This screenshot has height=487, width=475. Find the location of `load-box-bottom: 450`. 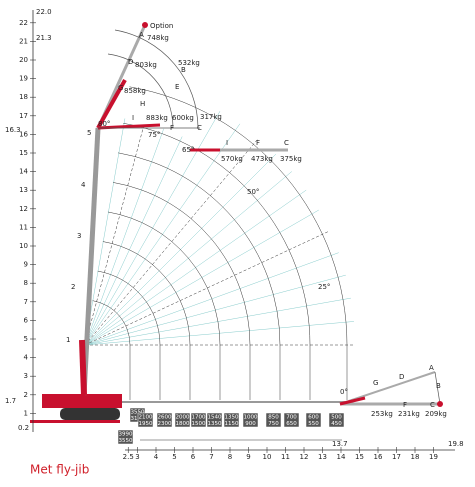

load-box-bottom: 450 is located at coordinates (336, 424).